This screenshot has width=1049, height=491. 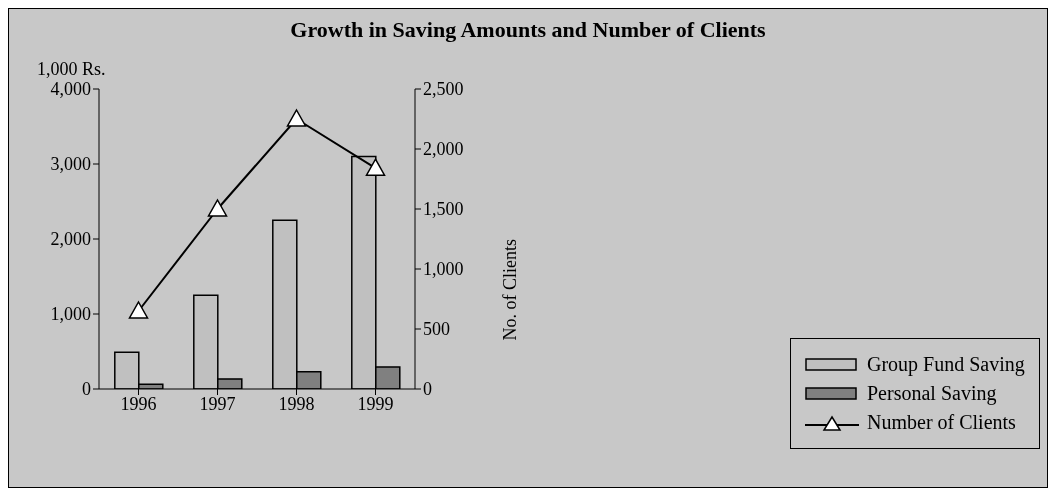 I want to click on x-tick-label: 1998, so click(x=296, y=403).